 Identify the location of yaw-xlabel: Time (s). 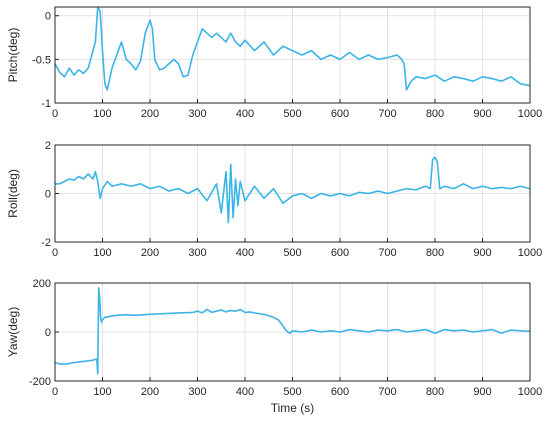
(293, 408).